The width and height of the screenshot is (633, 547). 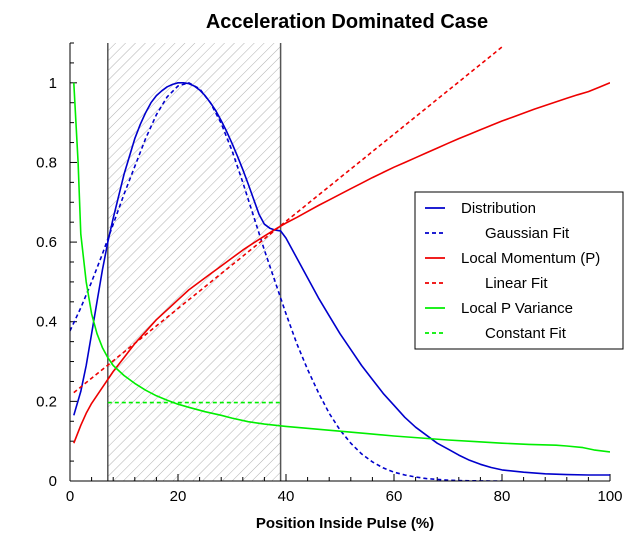 What do you see at coordinates (46, 282) in the screenshot?
I see `y-tick-labels: 0 0.2 0.4 0.6 0.8 1` at bounding box center [46, 282].